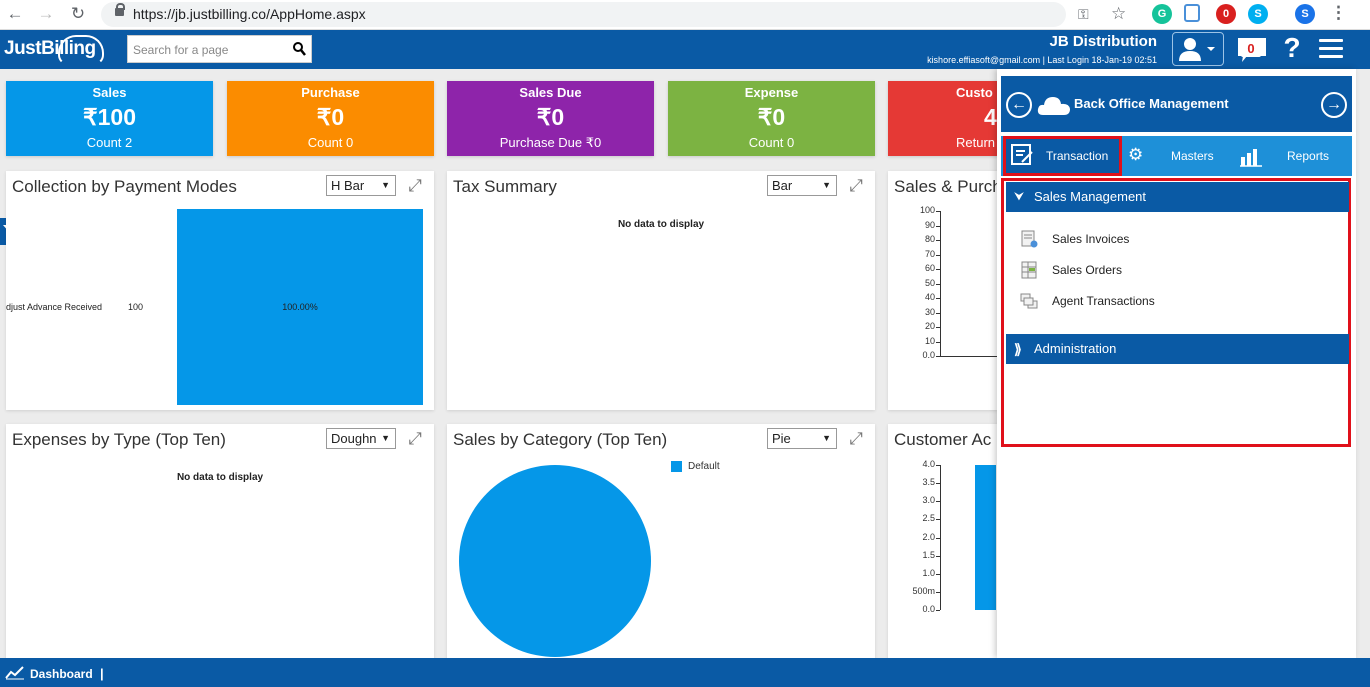  Describe the element at coordinates (1119, 13) in the screenshot. I see `star-icon: ☆` at that location.